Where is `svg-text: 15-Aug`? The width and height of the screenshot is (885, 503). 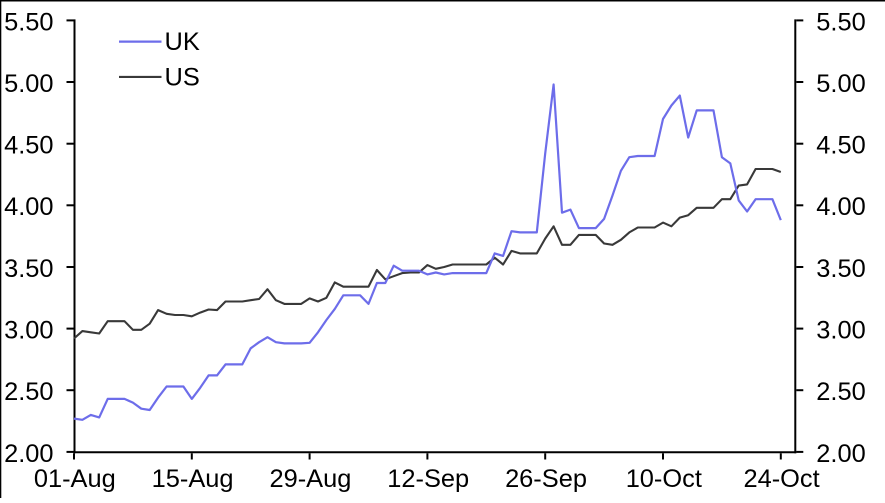 svg-text: 15-Aug is located at coordinates (193, 479).